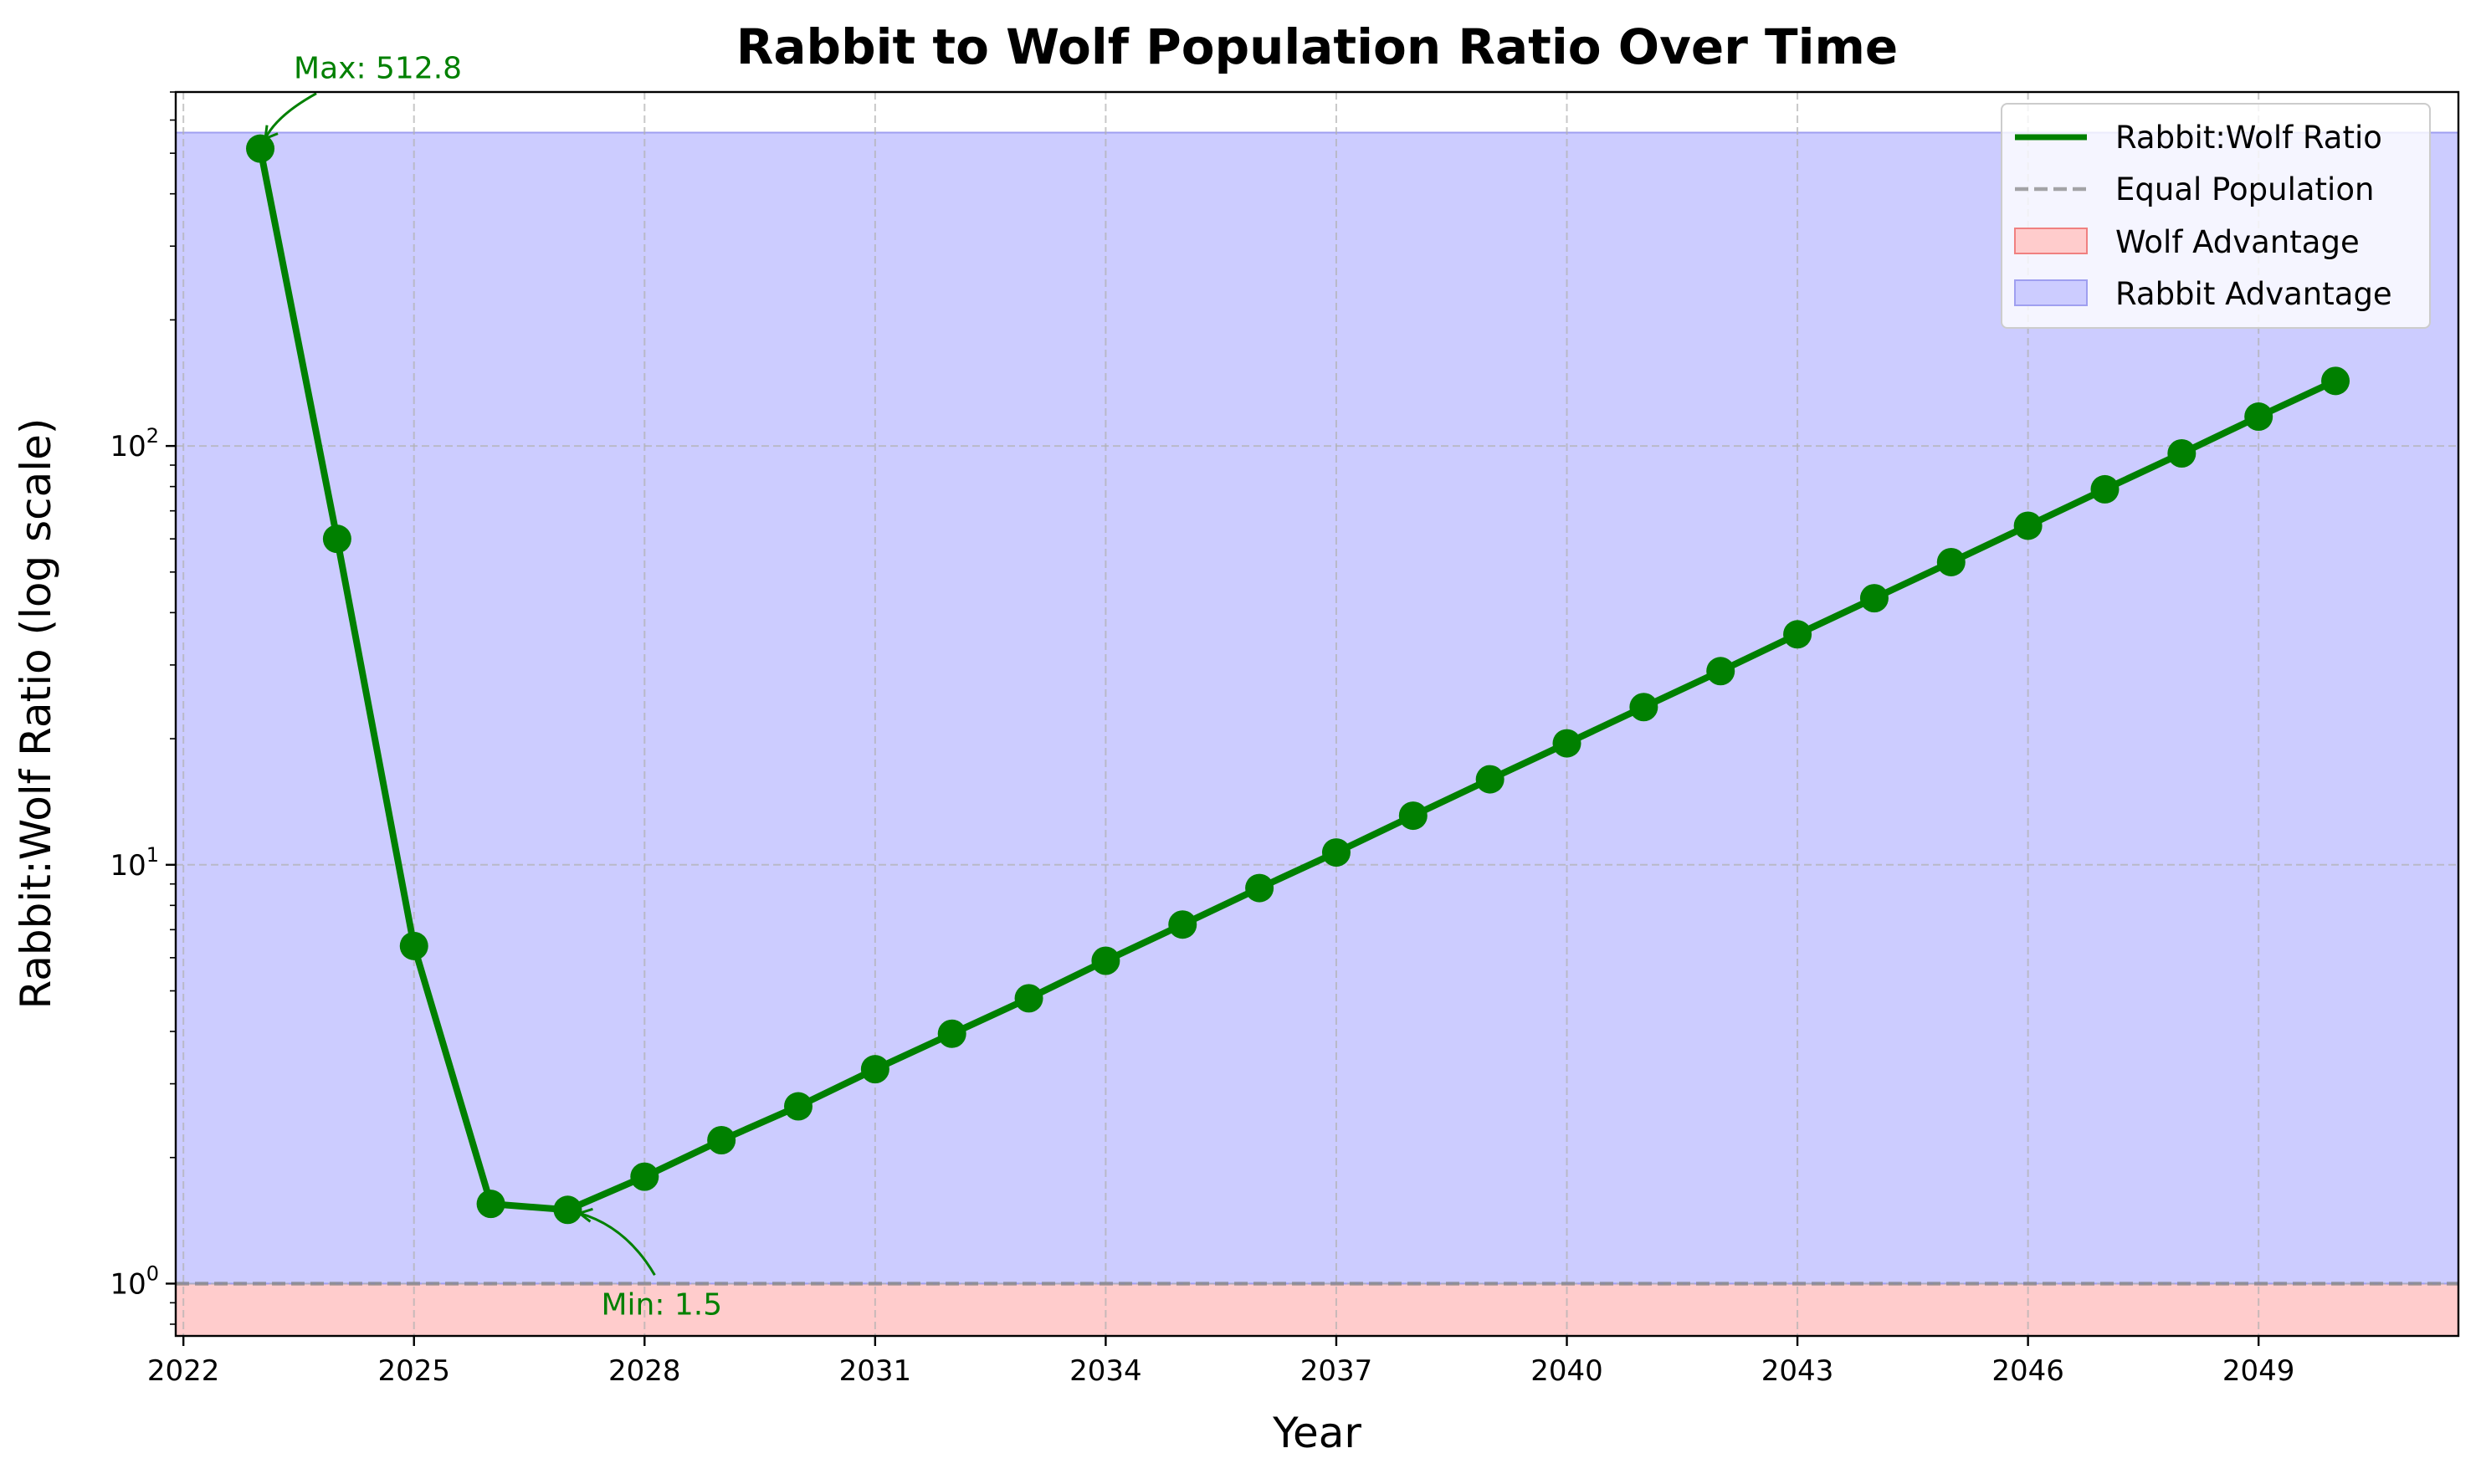  What do you see at coordinates (1797, 1371) in the screenshot?
I see `x-tick-label: 2043` at bounding box center [1797, 1371].